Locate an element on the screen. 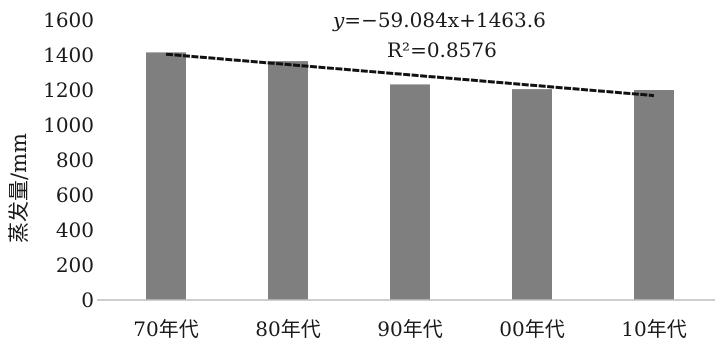 The image size is (720, 352). x-category-label: 80年代 is located at coordinates (287, 329).